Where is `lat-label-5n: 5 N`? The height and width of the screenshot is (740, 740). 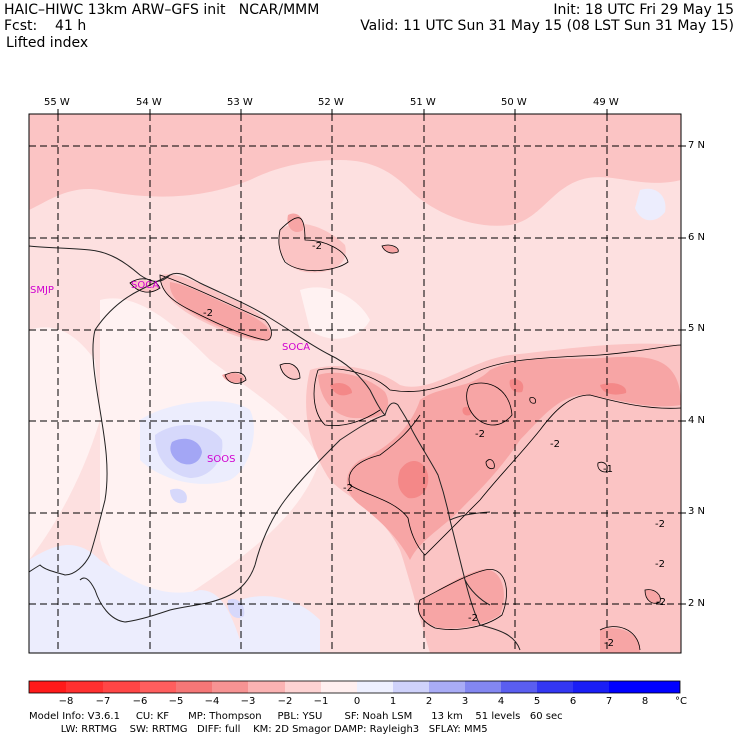
lat-label-5n: 5 N is located at coordinates (697, 328).